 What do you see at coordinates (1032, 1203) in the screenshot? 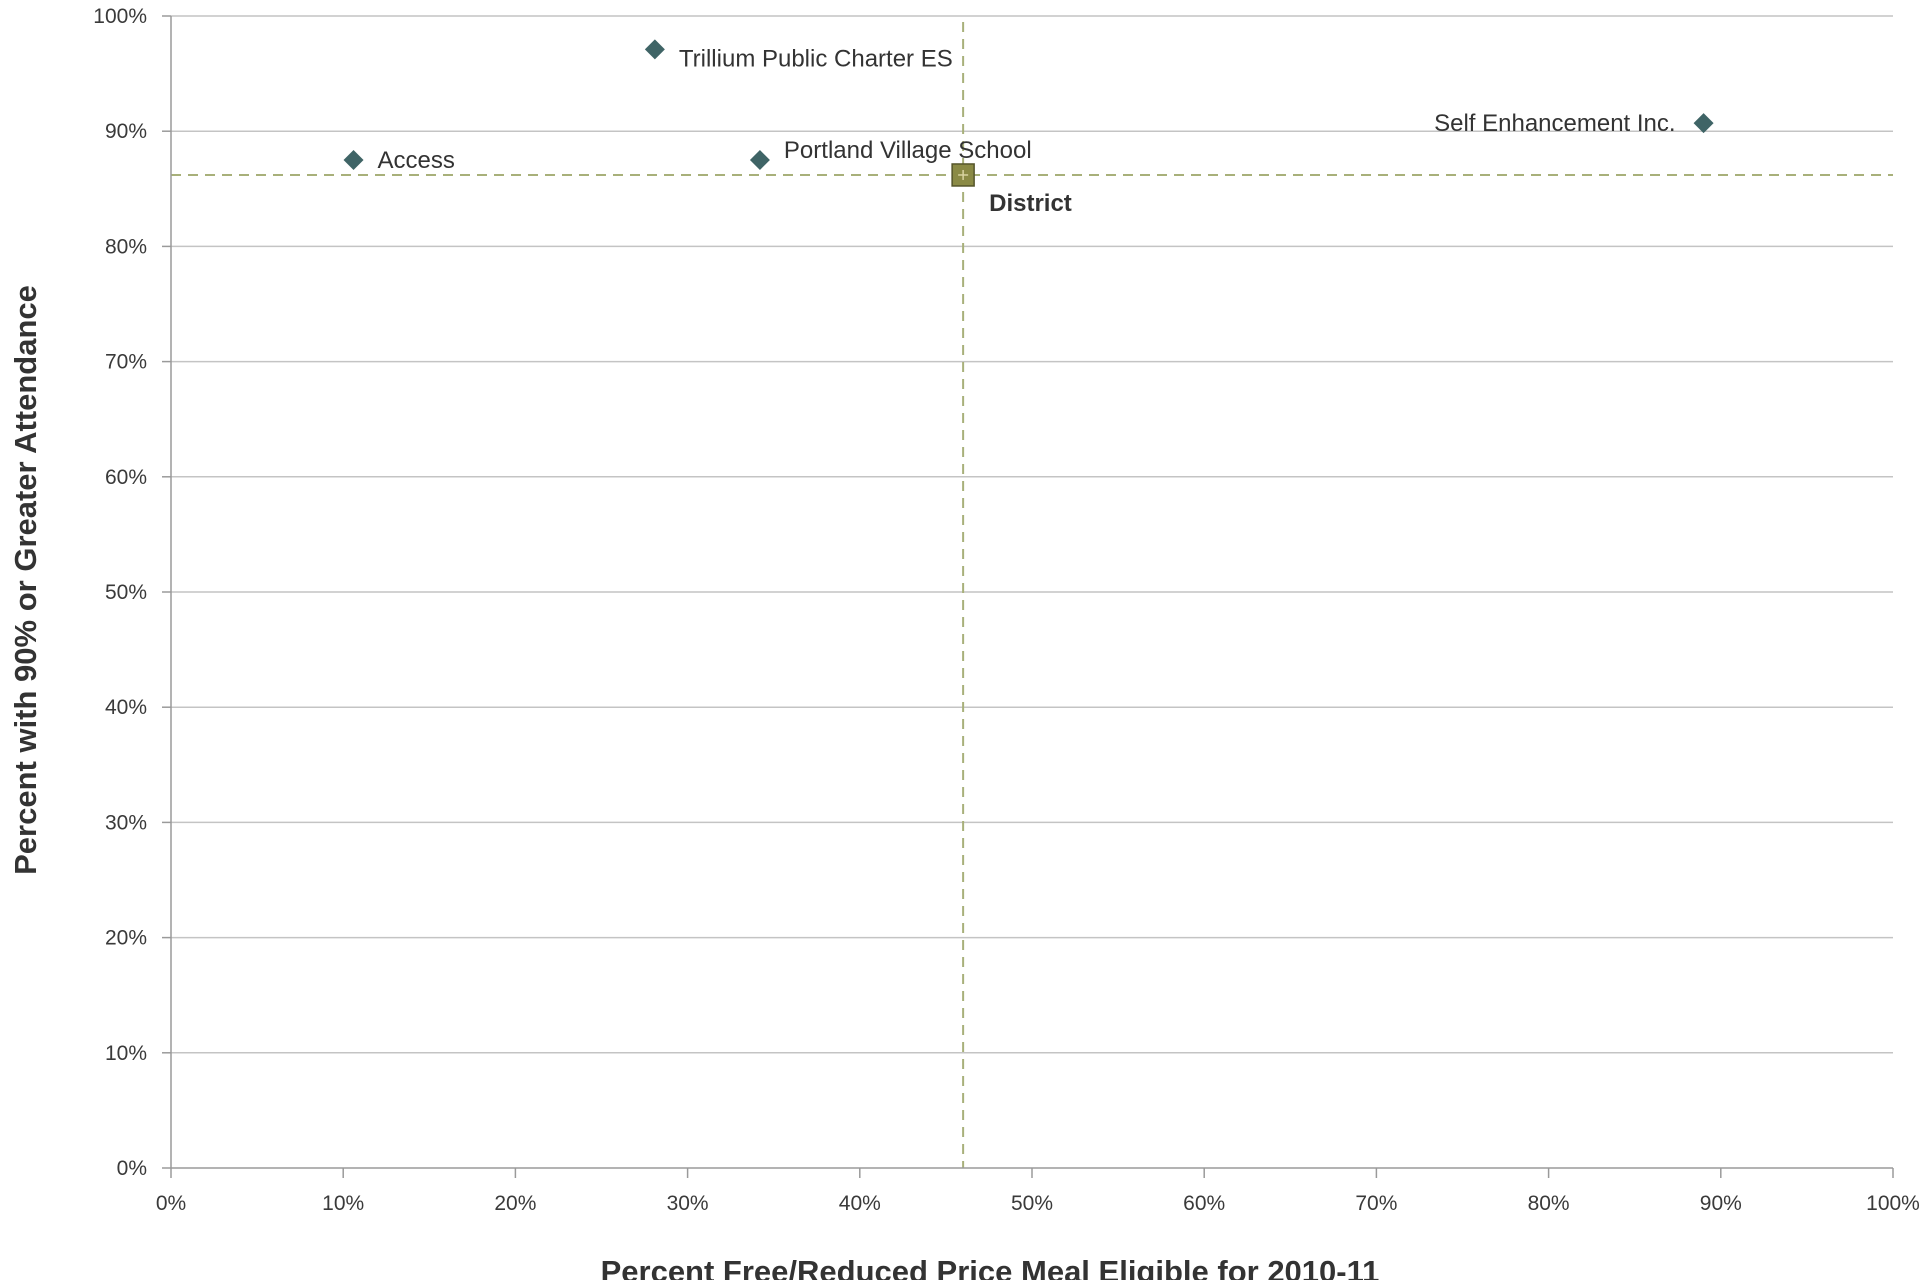
I see `x-tick-label: 50%` at bounding box center [1032, 1203].